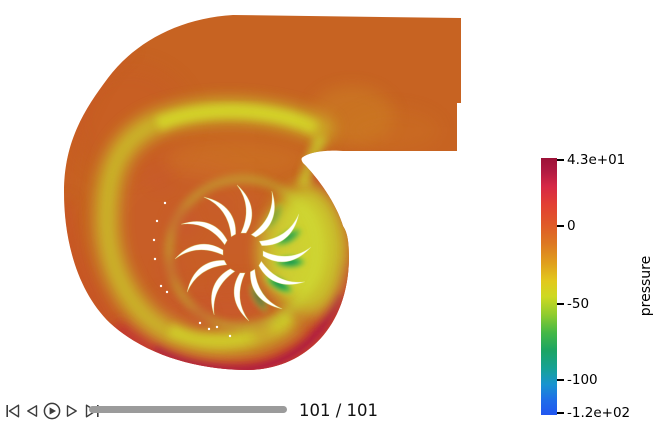 Image resolution: width=659 pixels, height=436 pixels. I want to click on play-icon, so click(52, 411).